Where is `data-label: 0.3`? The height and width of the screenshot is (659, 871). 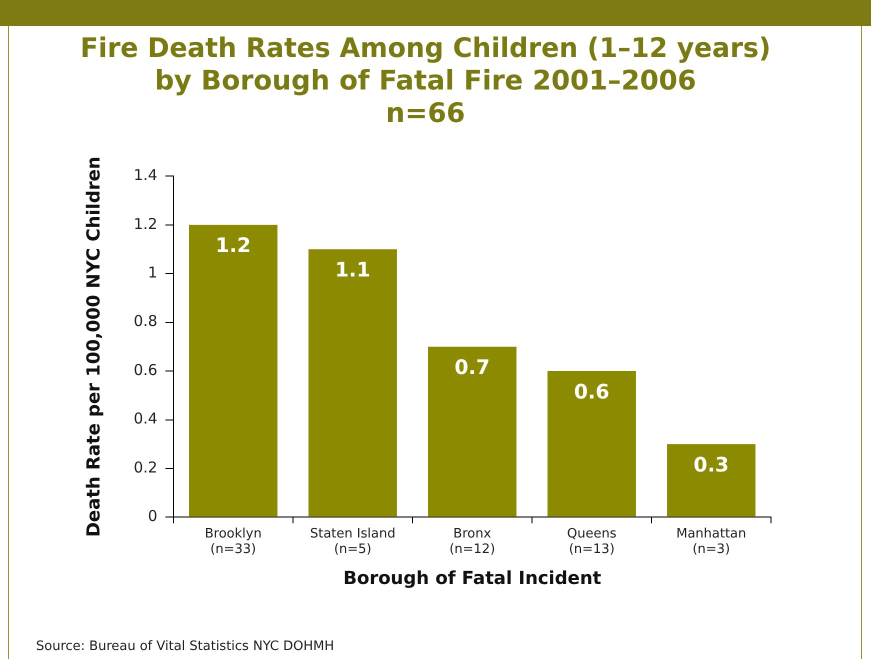 data-label: 0.3 is located at coordinates (711, 464).